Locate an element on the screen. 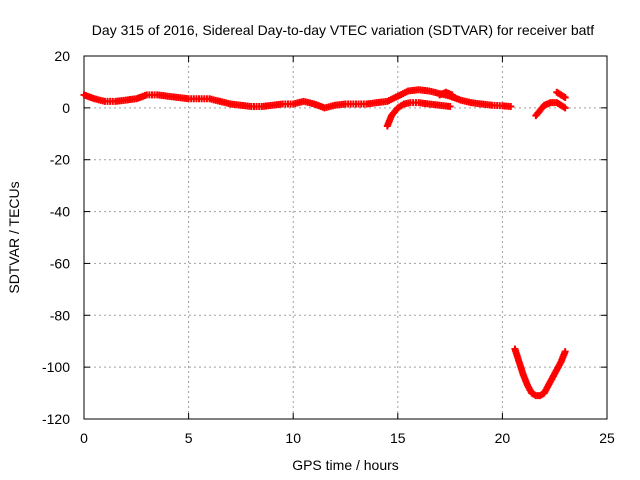 This screenshot has height=480, width=640. x-tick-label: 5 is located at coordinates (189, 438).